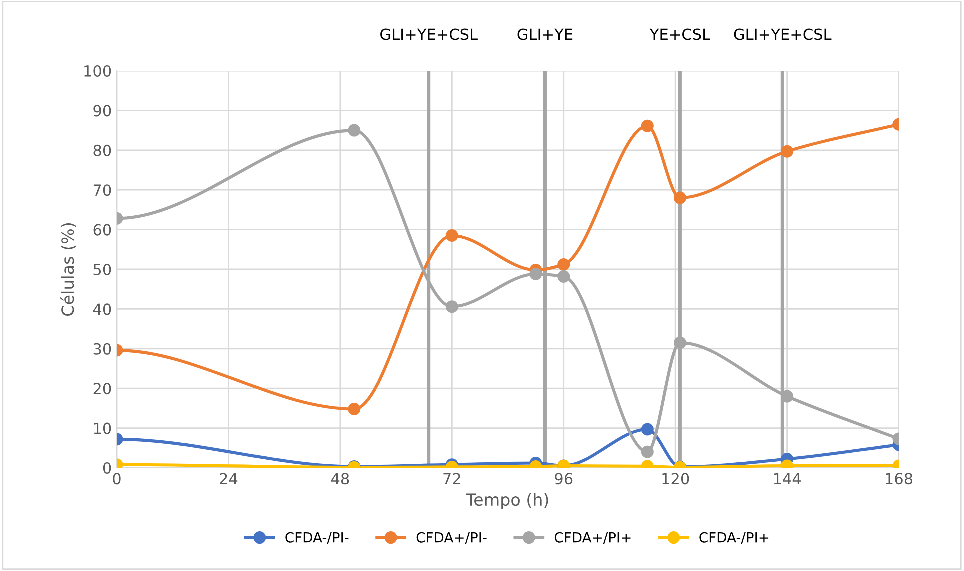 The width and height of the screenshot is (964, 571). I want to click on x-tick-label: 144, so click(788, 478).